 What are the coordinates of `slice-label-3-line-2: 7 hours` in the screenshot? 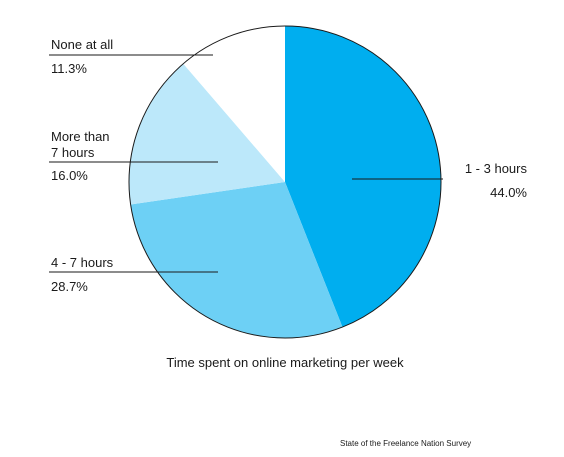 It's located at (73, 152).